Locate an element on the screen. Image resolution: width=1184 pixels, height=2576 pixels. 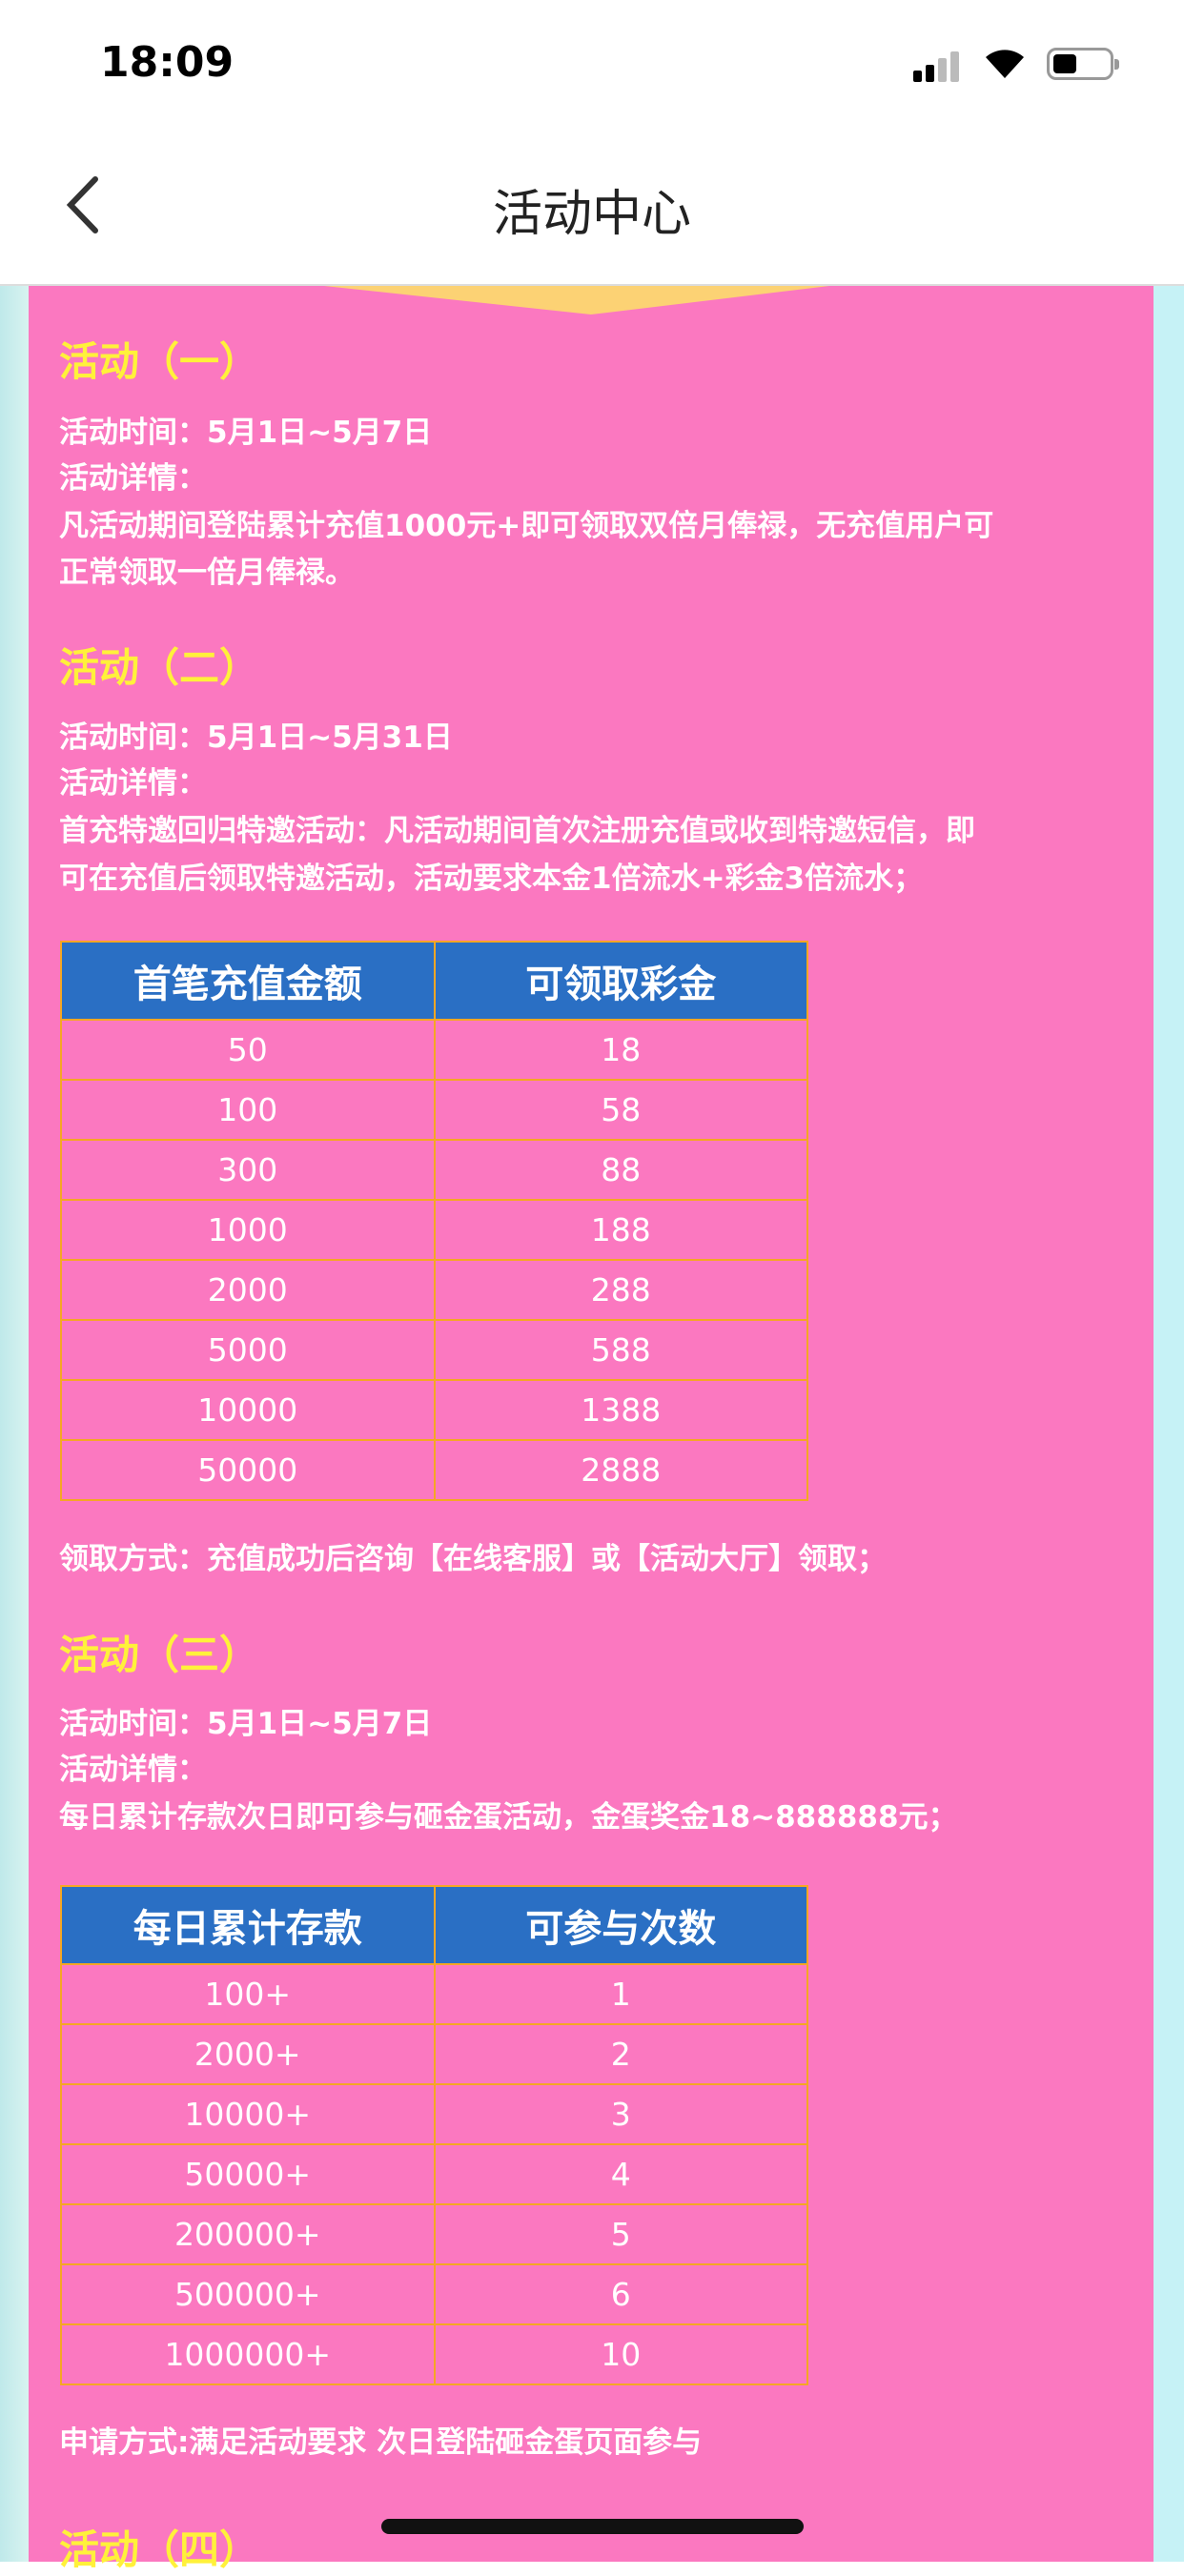
activity-2-heading: 活动（二） is located at coordinates (159, 667).